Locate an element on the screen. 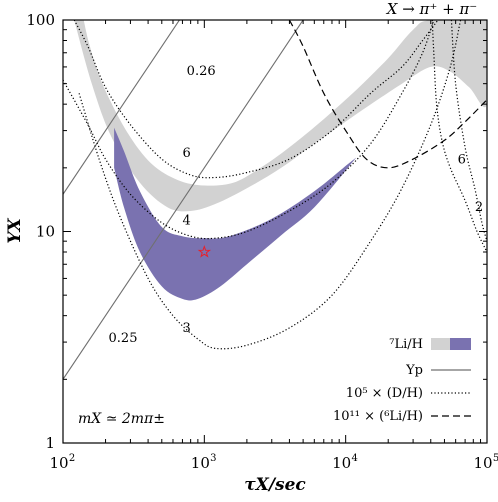 Image resolution: width=498 pixels, height=502 pixels. legend: ⁷Li/H Yp 10⁵ × (D/H) 10¹¹ × (⁶Li/H) is located at coordinates (402, 380).